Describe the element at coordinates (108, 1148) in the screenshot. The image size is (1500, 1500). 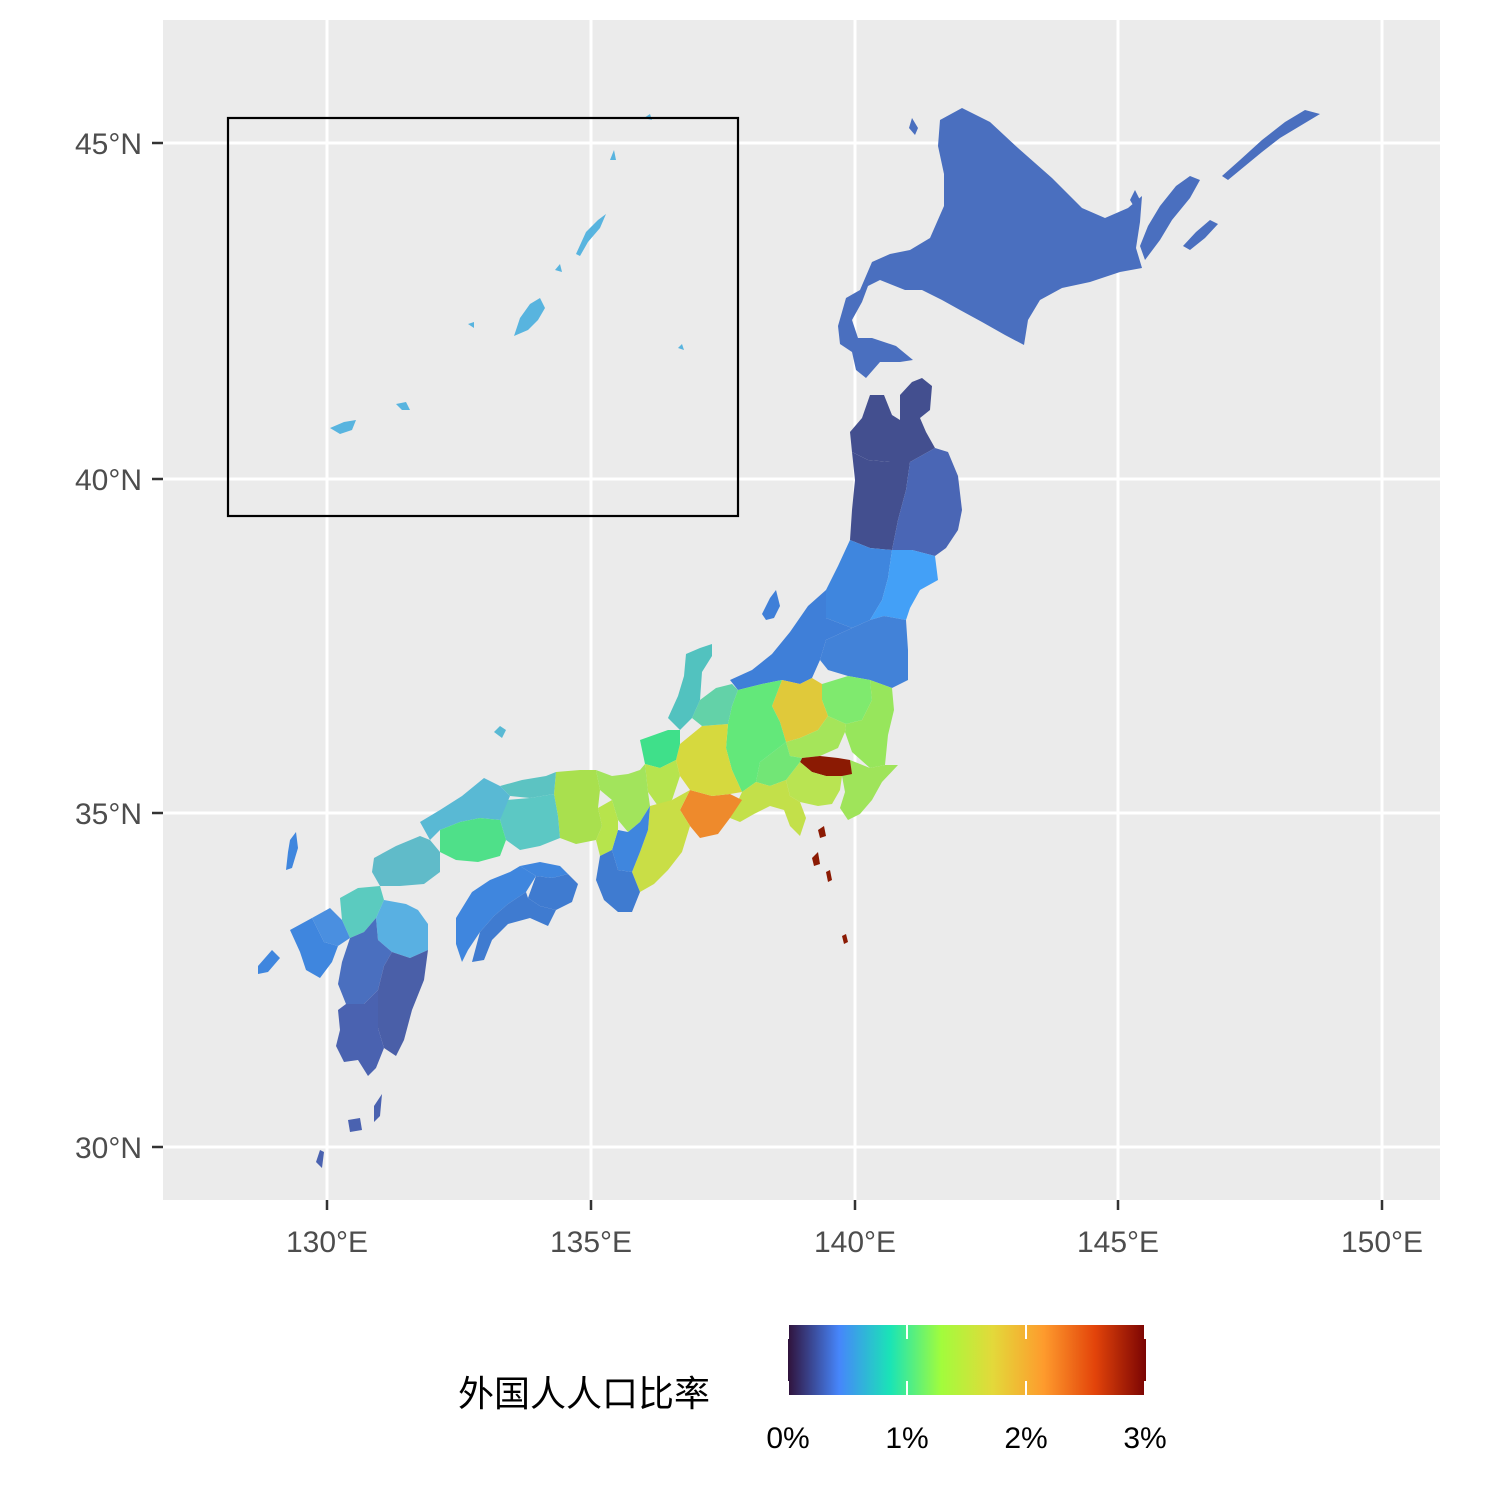
I see `y-axis-label: 30°N` at that location.